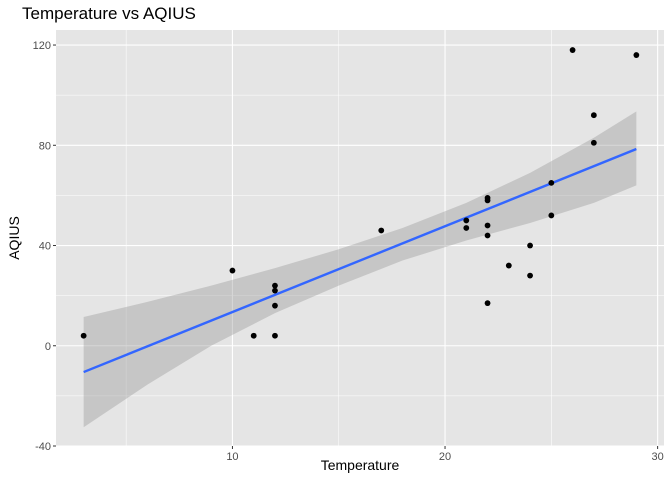 This screenshot has width=672, height=480. I want to click on x-axis-ticks: 10 20 30, so click(445, 454).